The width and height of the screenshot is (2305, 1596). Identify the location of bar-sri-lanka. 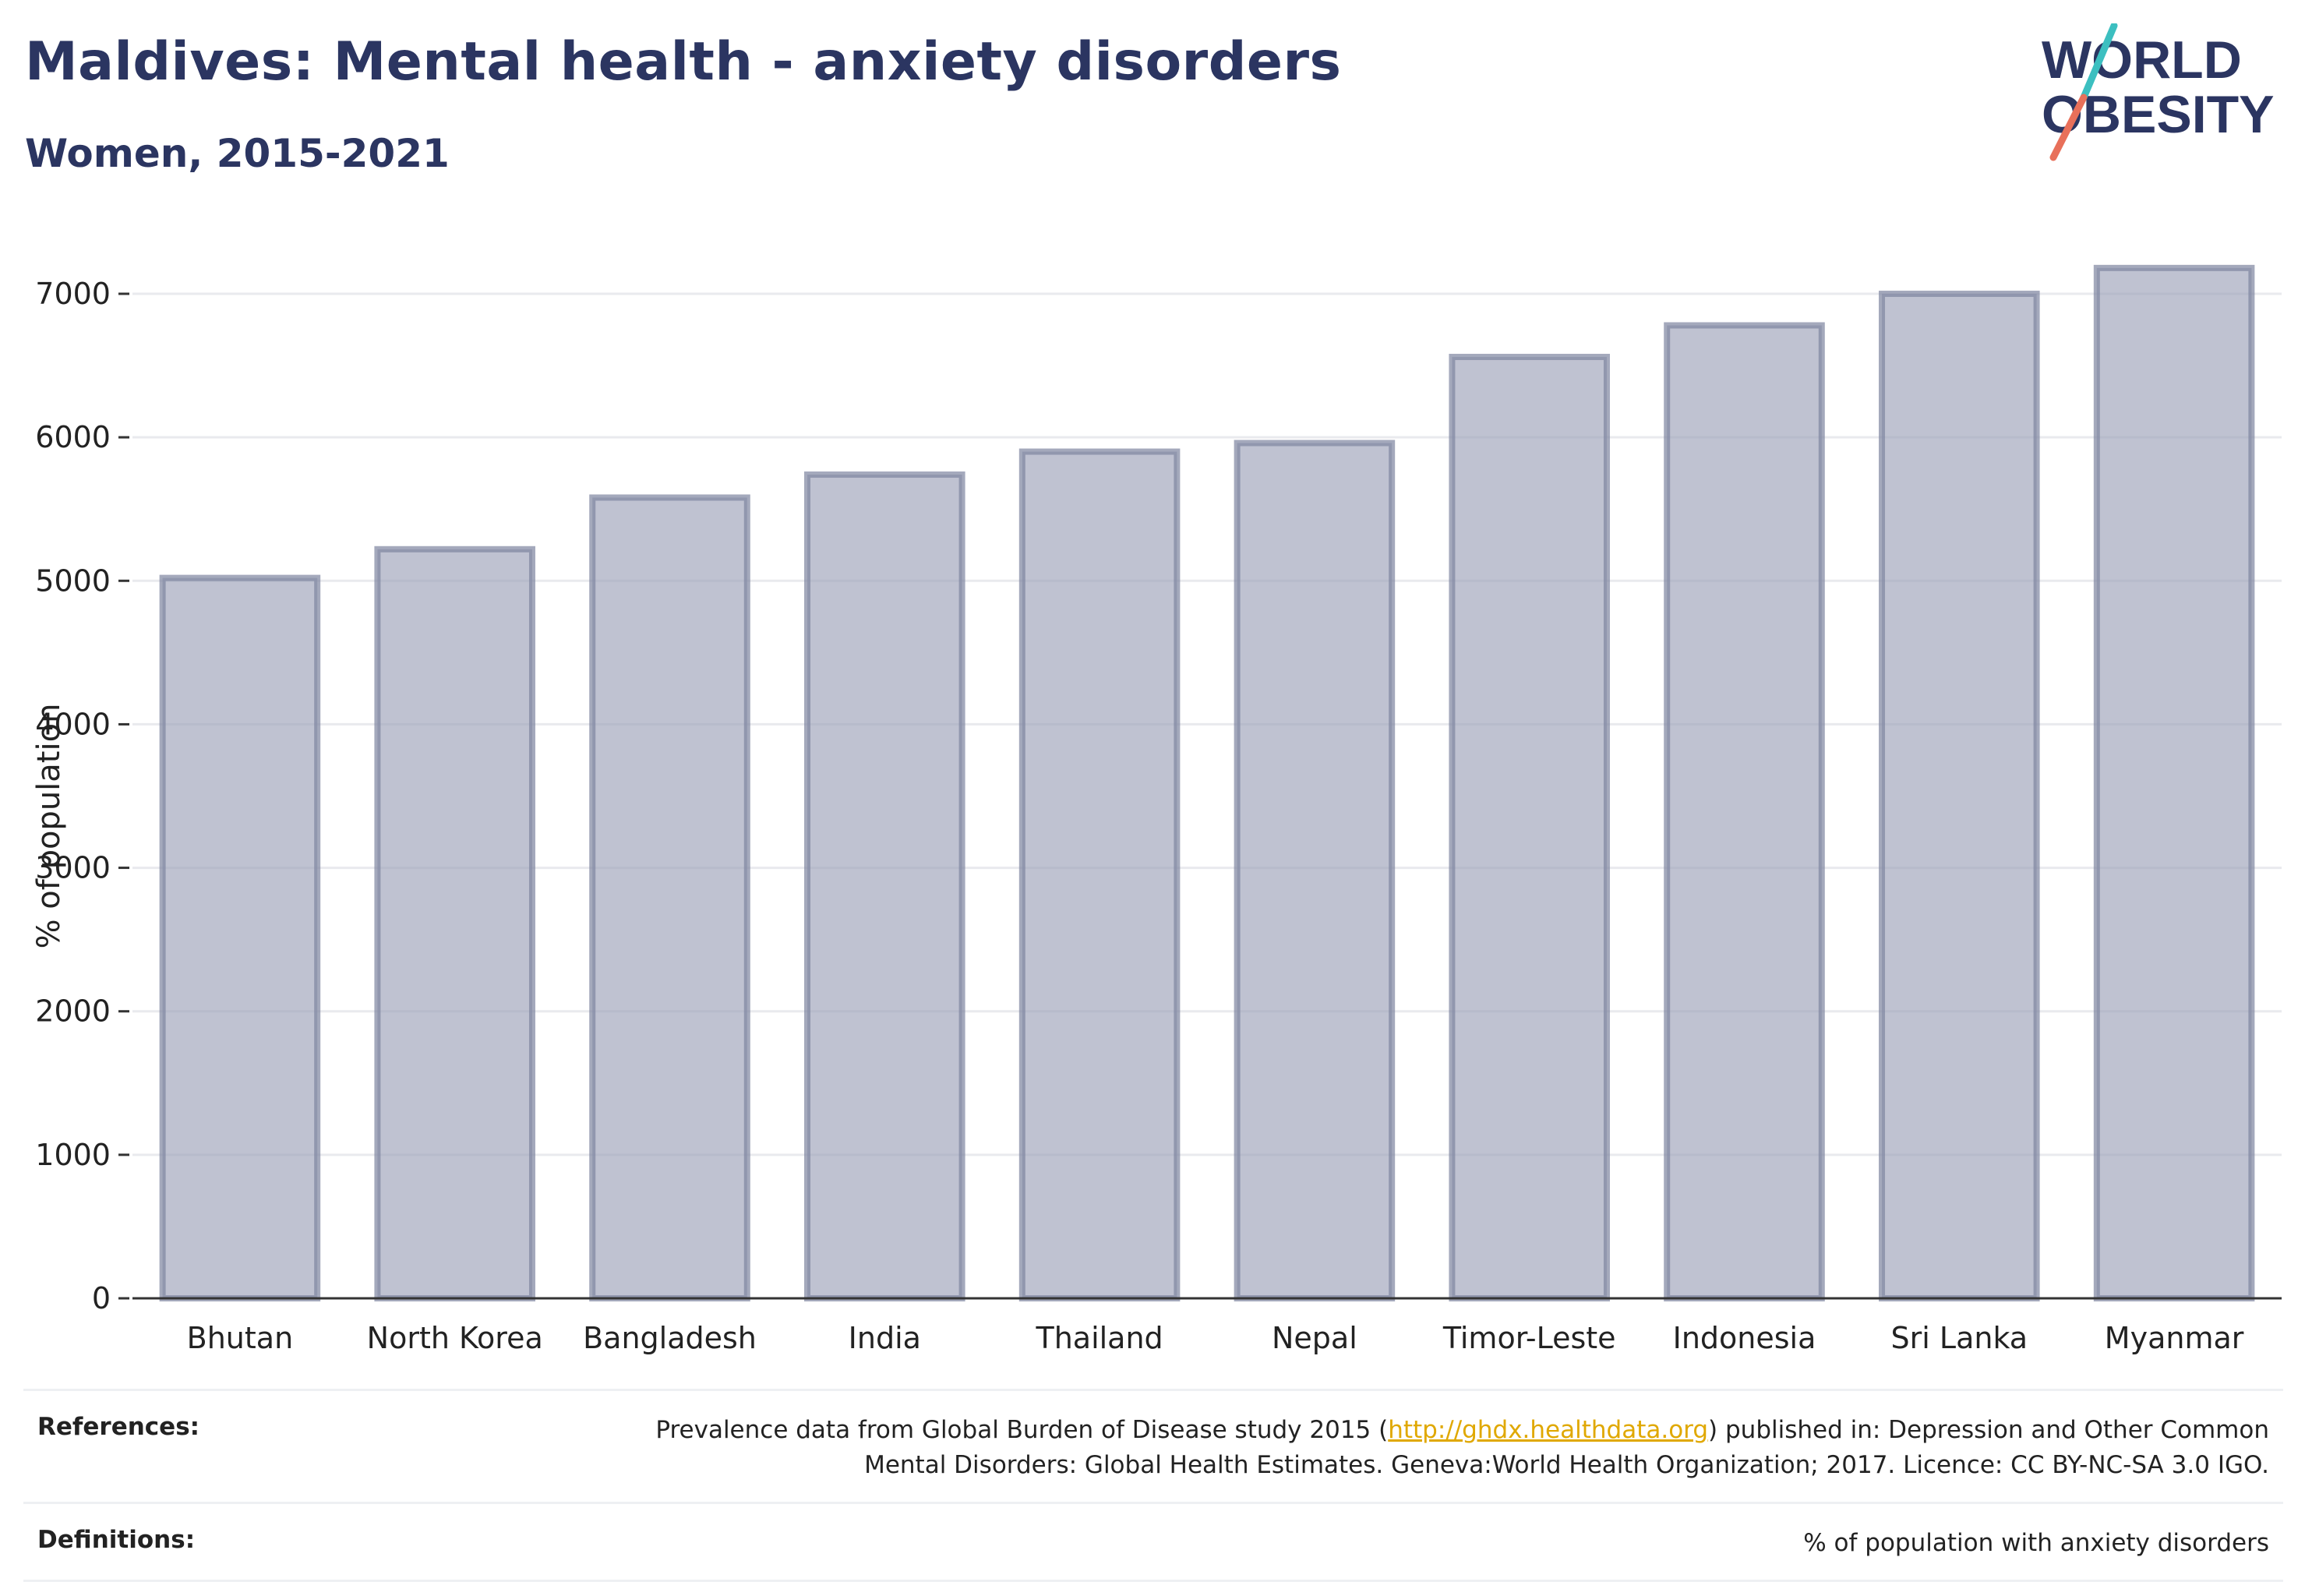
(1959, 796).